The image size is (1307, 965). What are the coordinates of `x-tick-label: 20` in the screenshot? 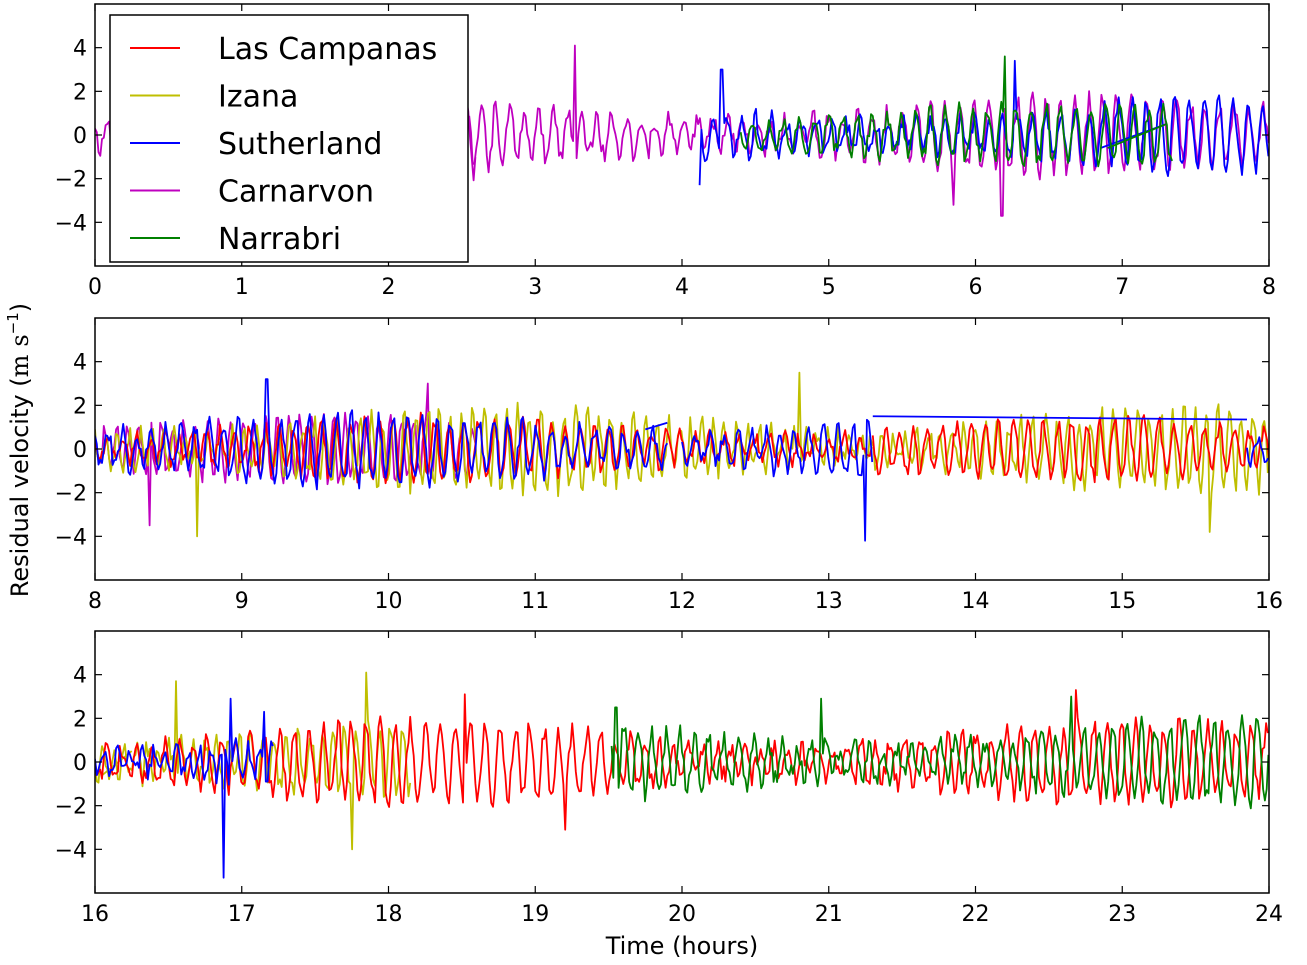 It's located at (682, 914).